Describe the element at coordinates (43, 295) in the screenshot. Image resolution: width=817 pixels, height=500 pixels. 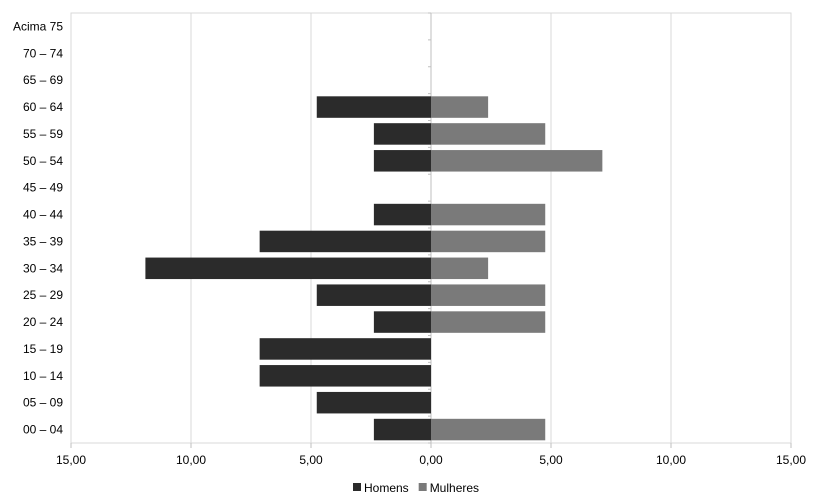
I see `y-tick-label: 25 – 29` at that location.